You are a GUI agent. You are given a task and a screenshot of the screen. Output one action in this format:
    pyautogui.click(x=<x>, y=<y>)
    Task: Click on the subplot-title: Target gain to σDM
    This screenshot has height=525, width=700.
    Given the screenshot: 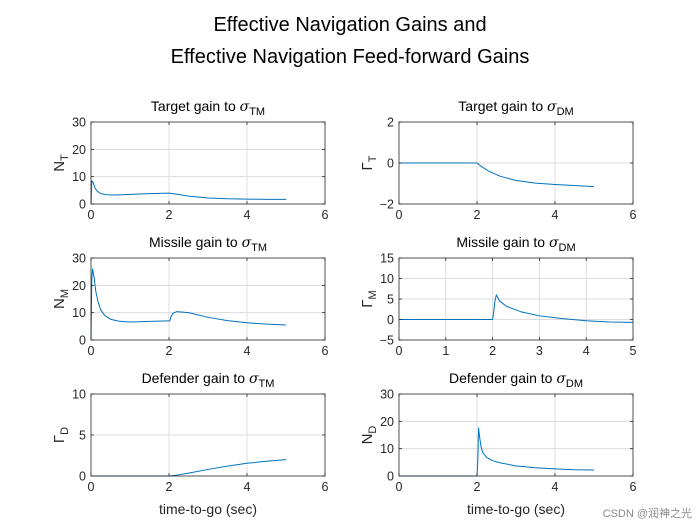 What is the action you would take?
    pyautogui.click(x=515, y=108)
    